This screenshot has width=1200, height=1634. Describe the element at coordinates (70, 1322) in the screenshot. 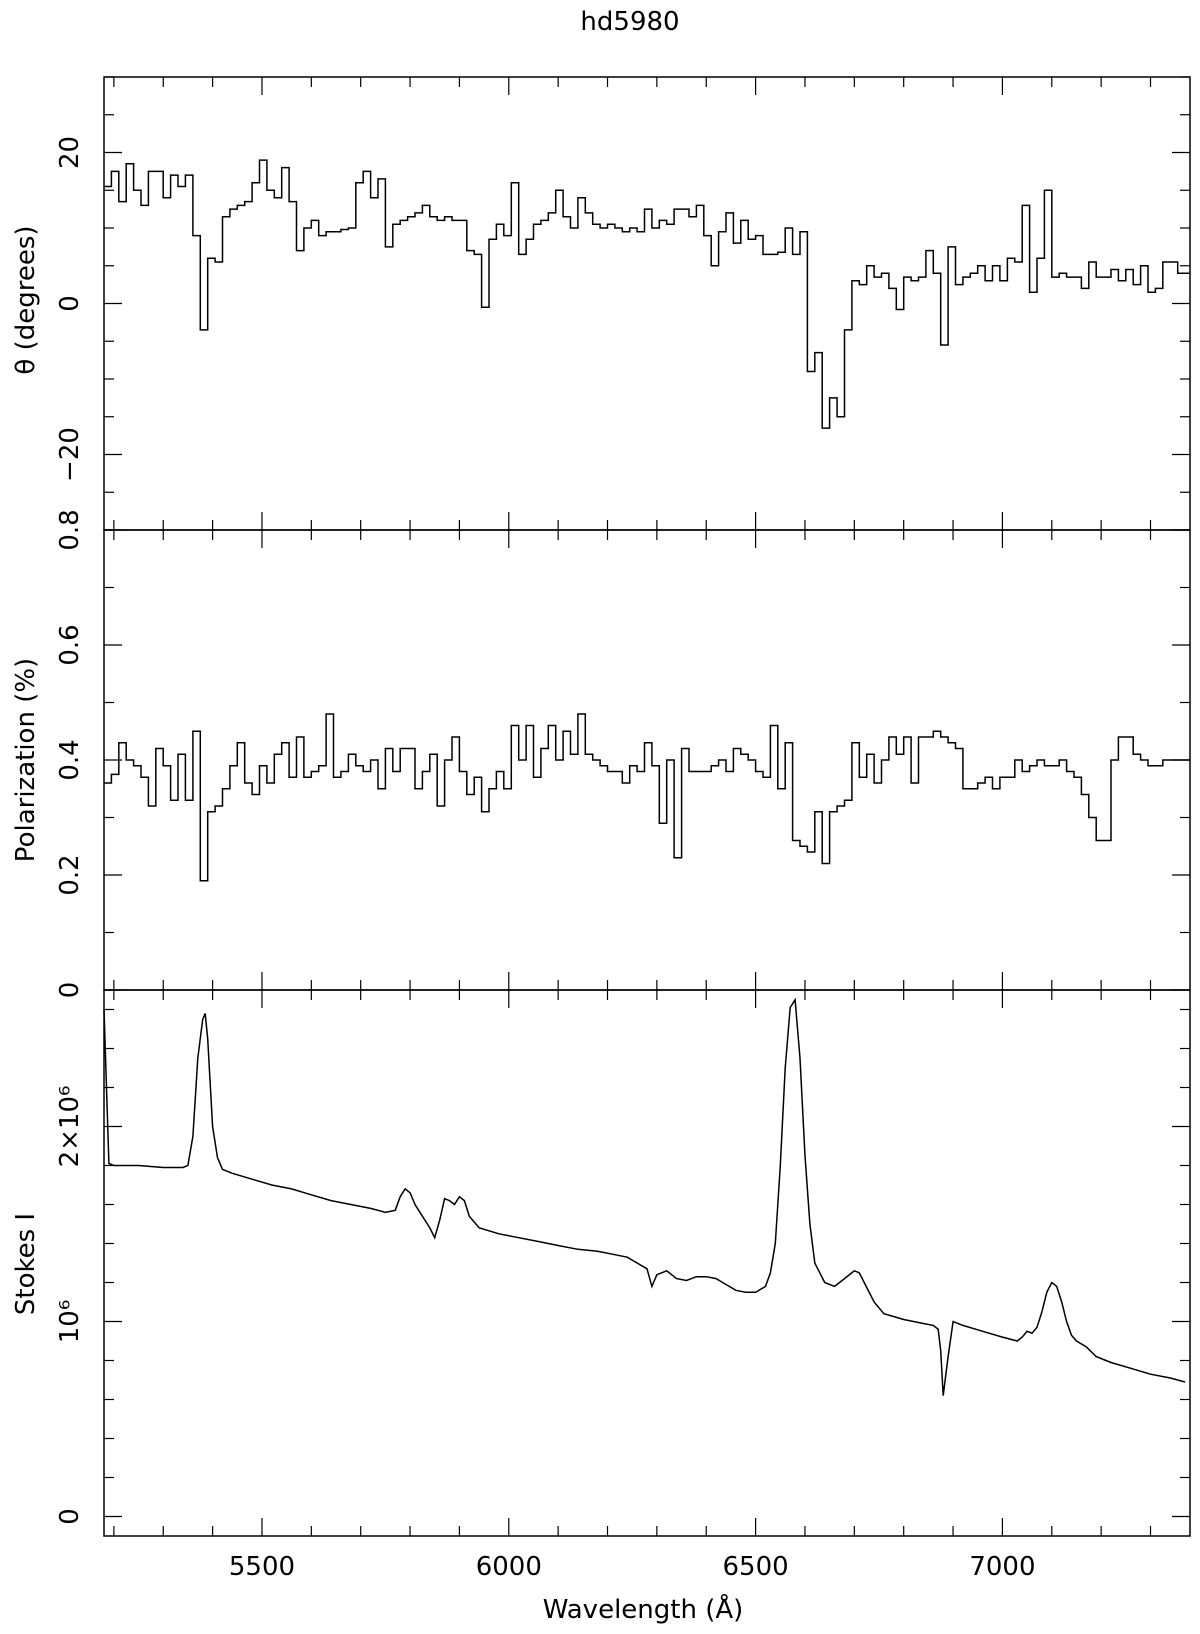

I see `y-tick-label: 10⁶` at that location.